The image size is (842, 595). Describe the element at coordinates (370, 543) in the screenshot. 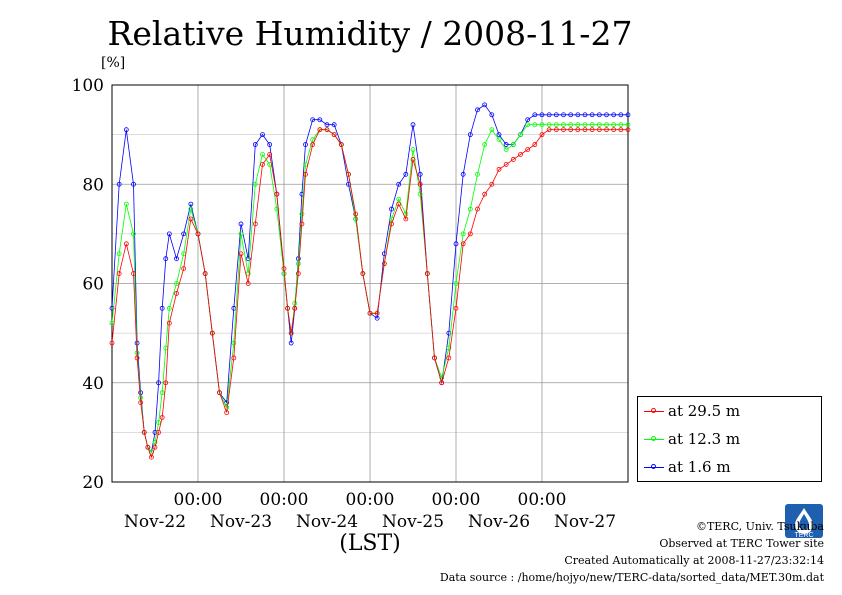

I see `x-axis-label: (LST)` at that location.